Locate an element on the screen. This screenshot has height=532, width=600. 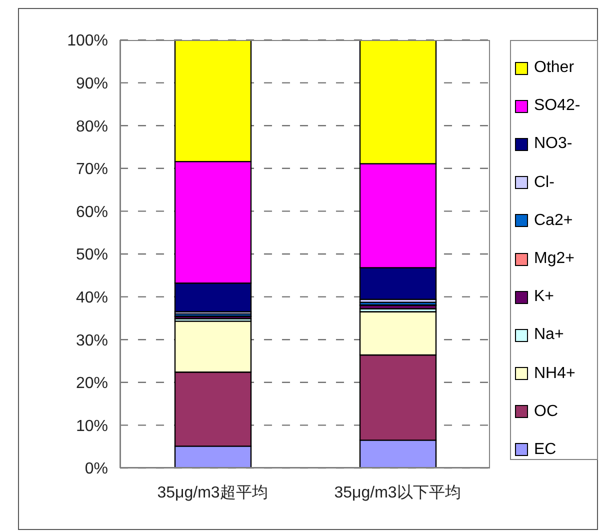
legend-label: NH4+ is located at coordinates (555, 373).